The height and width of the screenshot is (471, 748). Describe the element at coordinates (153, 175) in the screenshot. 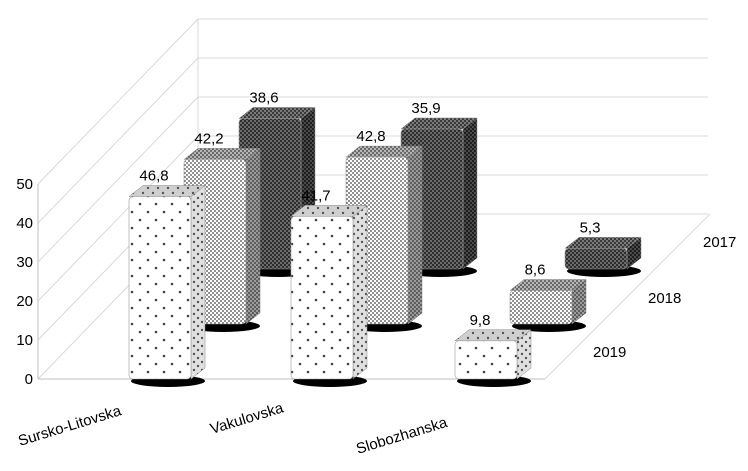

I see `data-label: 46,8` at that location.